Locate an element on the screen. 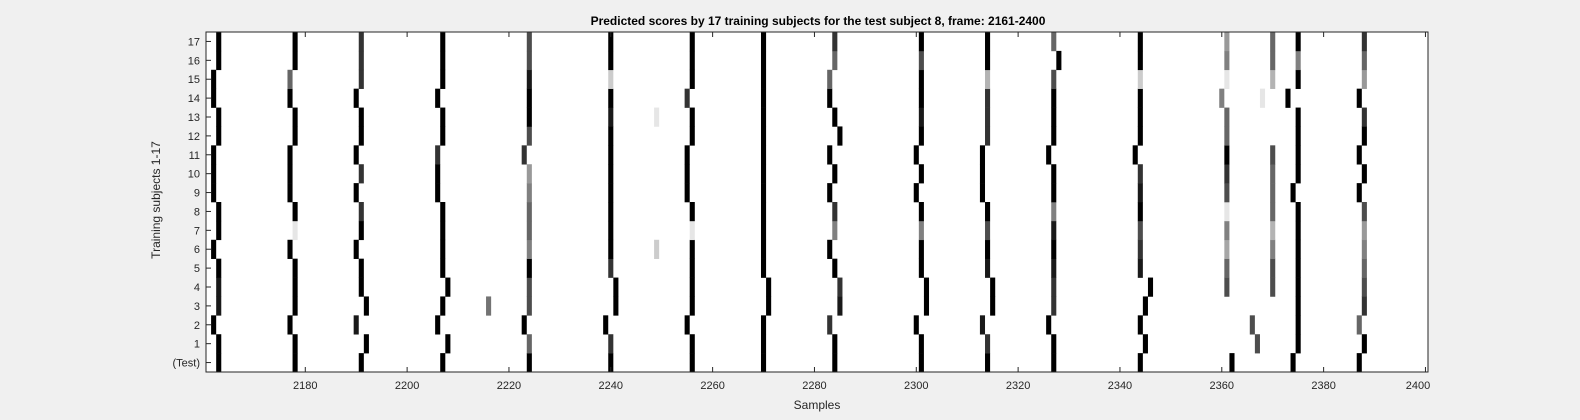 The height and width of the screenshot is (420, 1580). y-tick-label: 2 is located at coordinates (197, 326).